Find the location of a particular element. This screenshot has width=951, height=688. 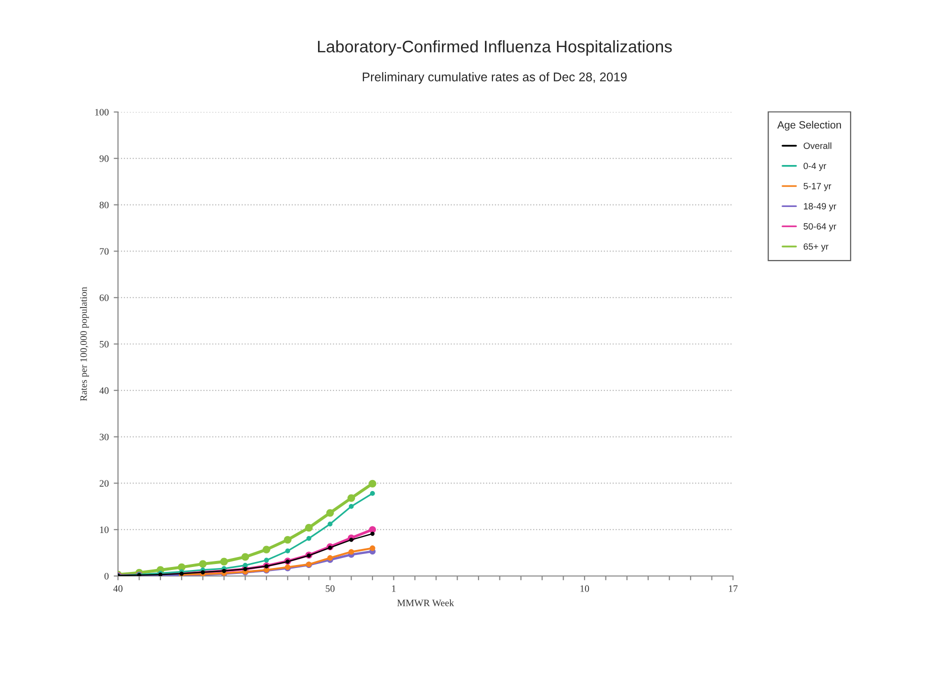

y-tick-label: 70 is located at coordinates (104, 251).